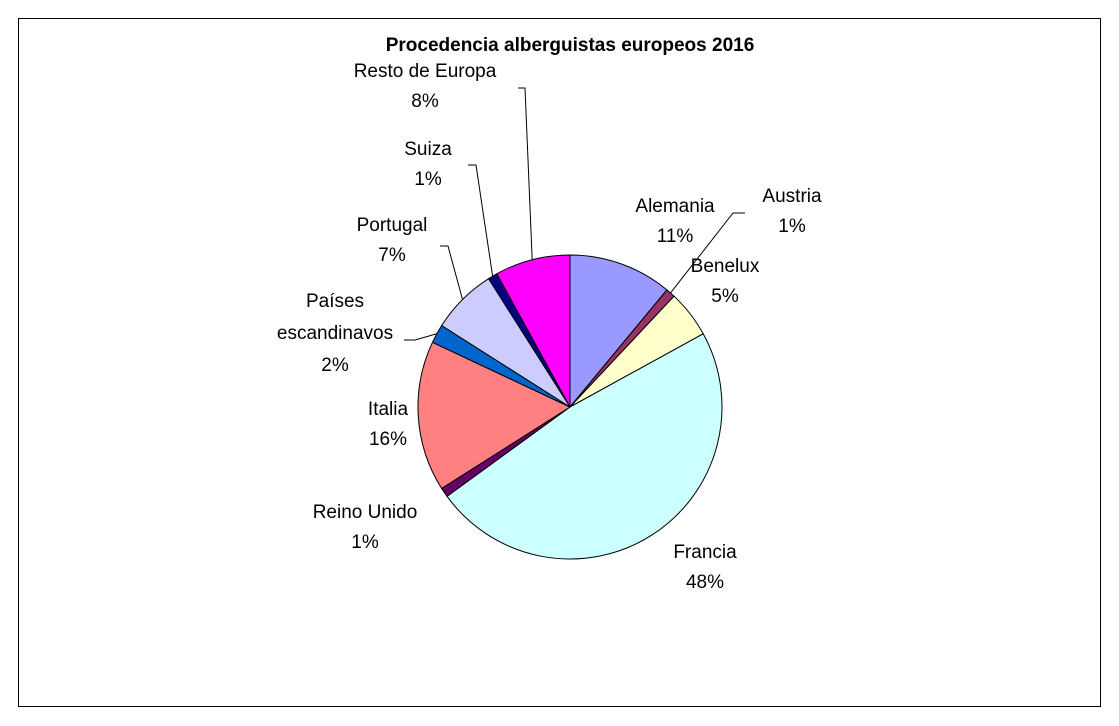  Describe the element at coordinates (365, 512) in the screenshot. I see `slice-label: Reino Unido` at that location.